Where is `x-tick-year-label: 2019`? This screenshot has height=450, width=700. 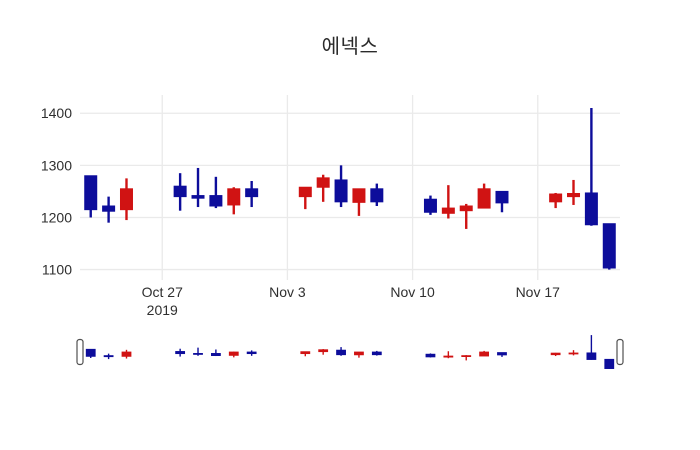
x-tick-year-label: 2019 is located at coordinates (162, 310).